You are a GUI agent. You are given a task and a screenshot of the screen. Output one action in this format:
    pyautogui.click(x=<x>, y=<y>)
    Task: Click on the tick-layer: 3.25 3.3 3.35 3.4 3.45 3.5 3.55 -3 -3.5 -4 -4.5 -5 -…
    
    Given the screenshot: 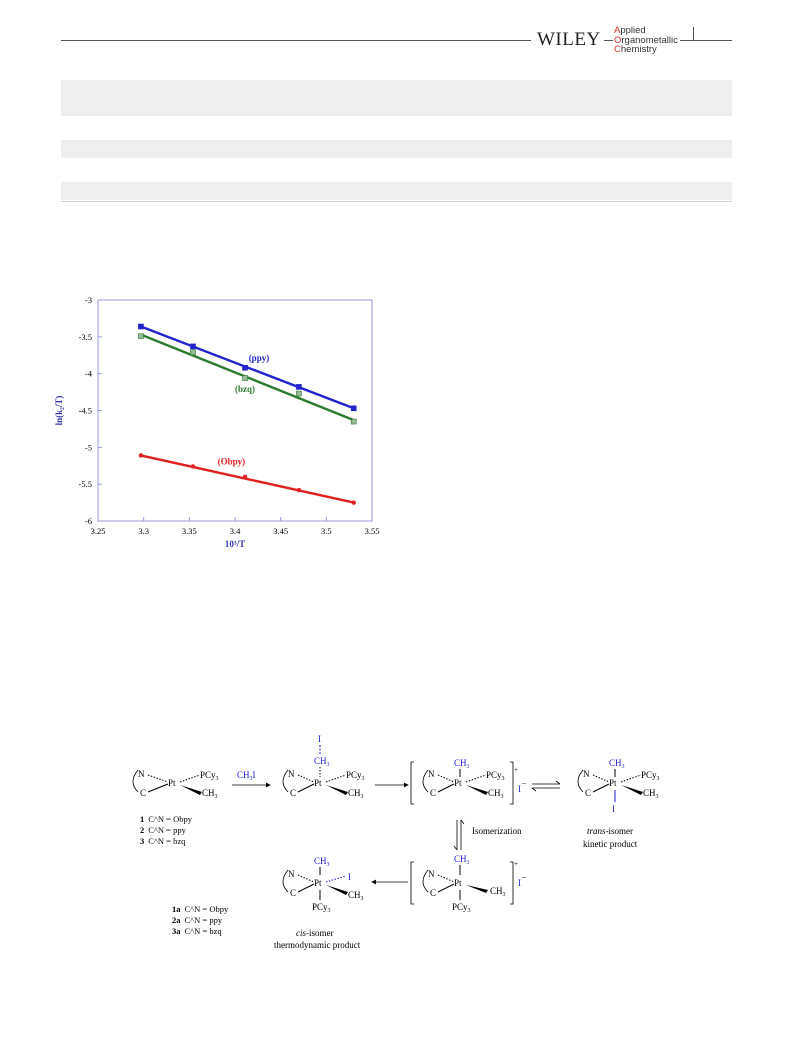 What is the action you would take?
    pyautogui.click(x=229, y=415)
    